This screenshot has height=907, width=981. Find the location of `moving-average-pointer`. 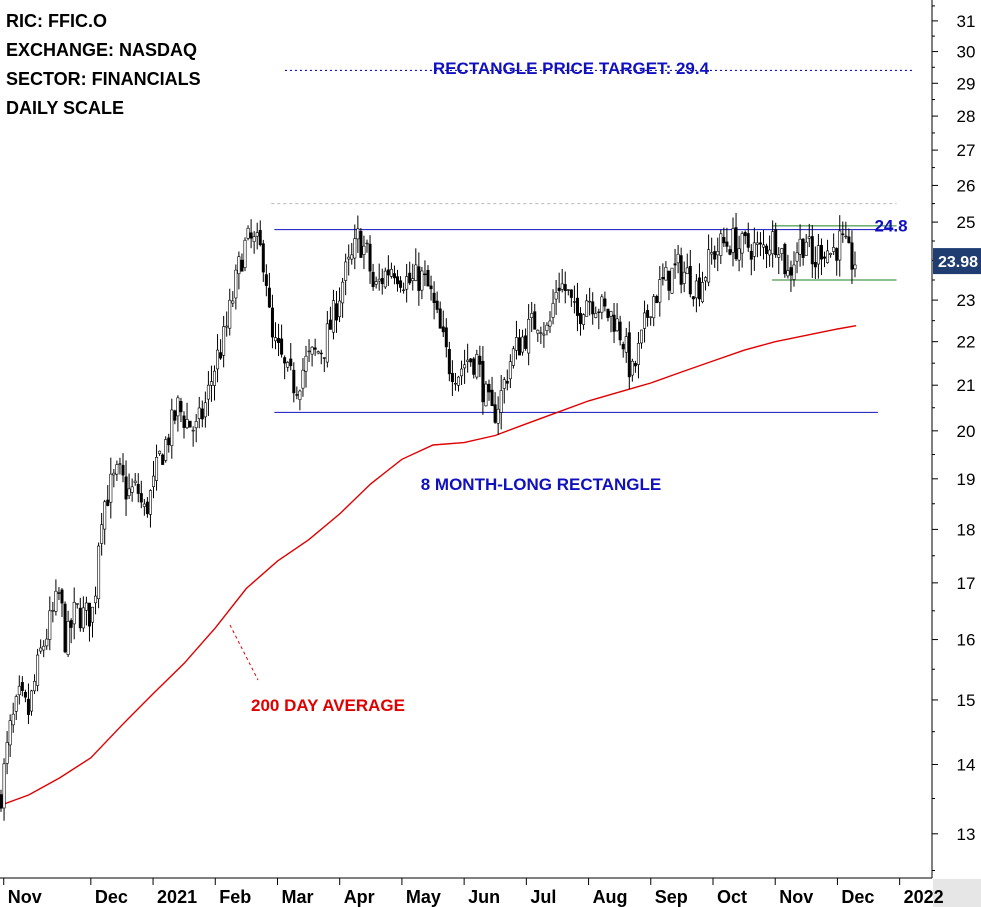

moving-average-pointer is located at coordinates (244, 652).